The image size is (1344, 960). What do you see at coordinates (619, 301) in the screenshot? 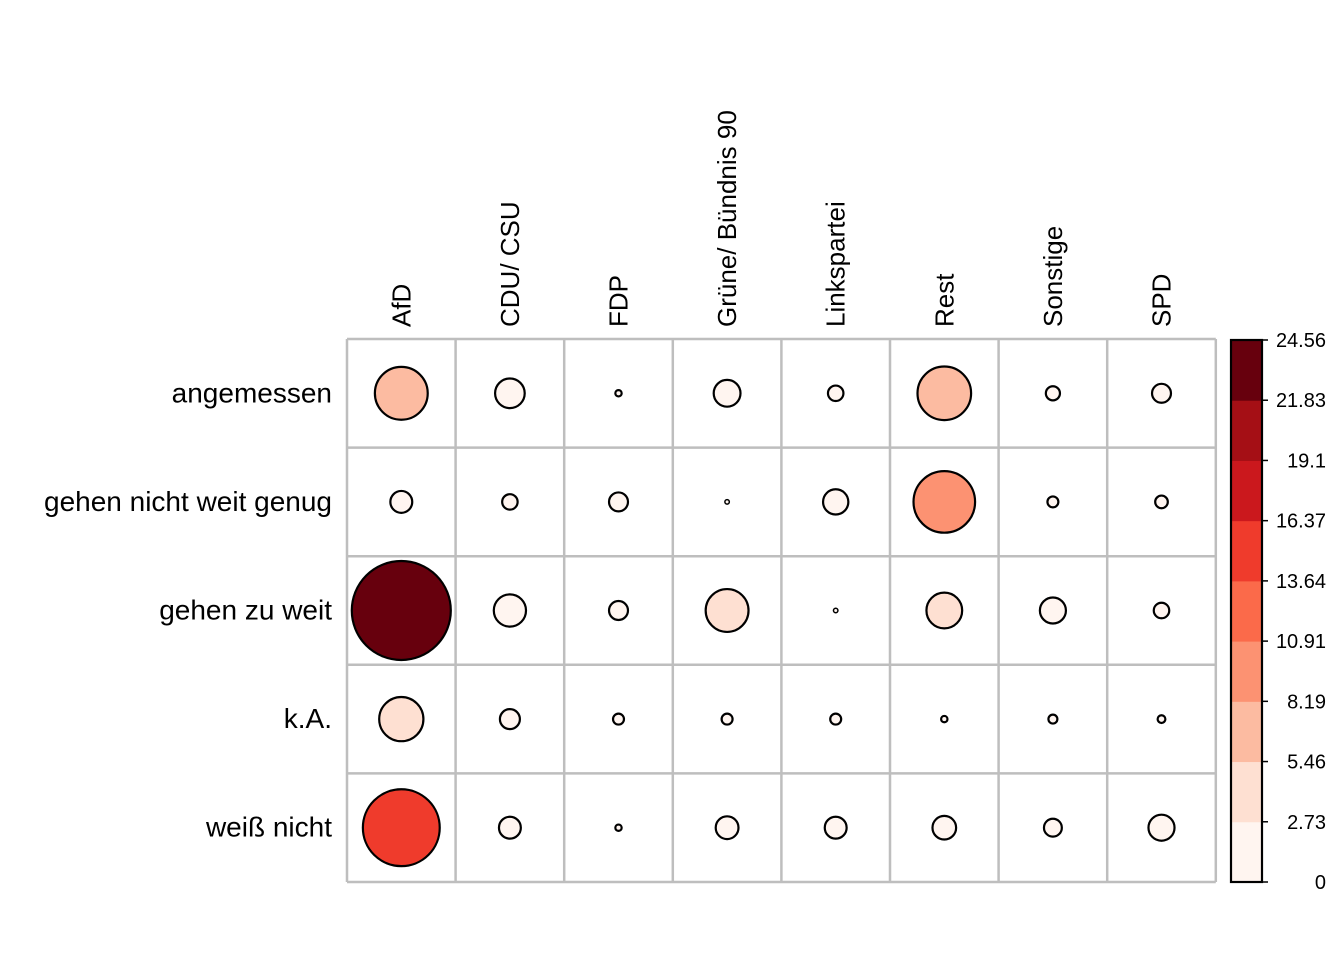
I see `column-label: FDP` at bounding box center [619, 301].